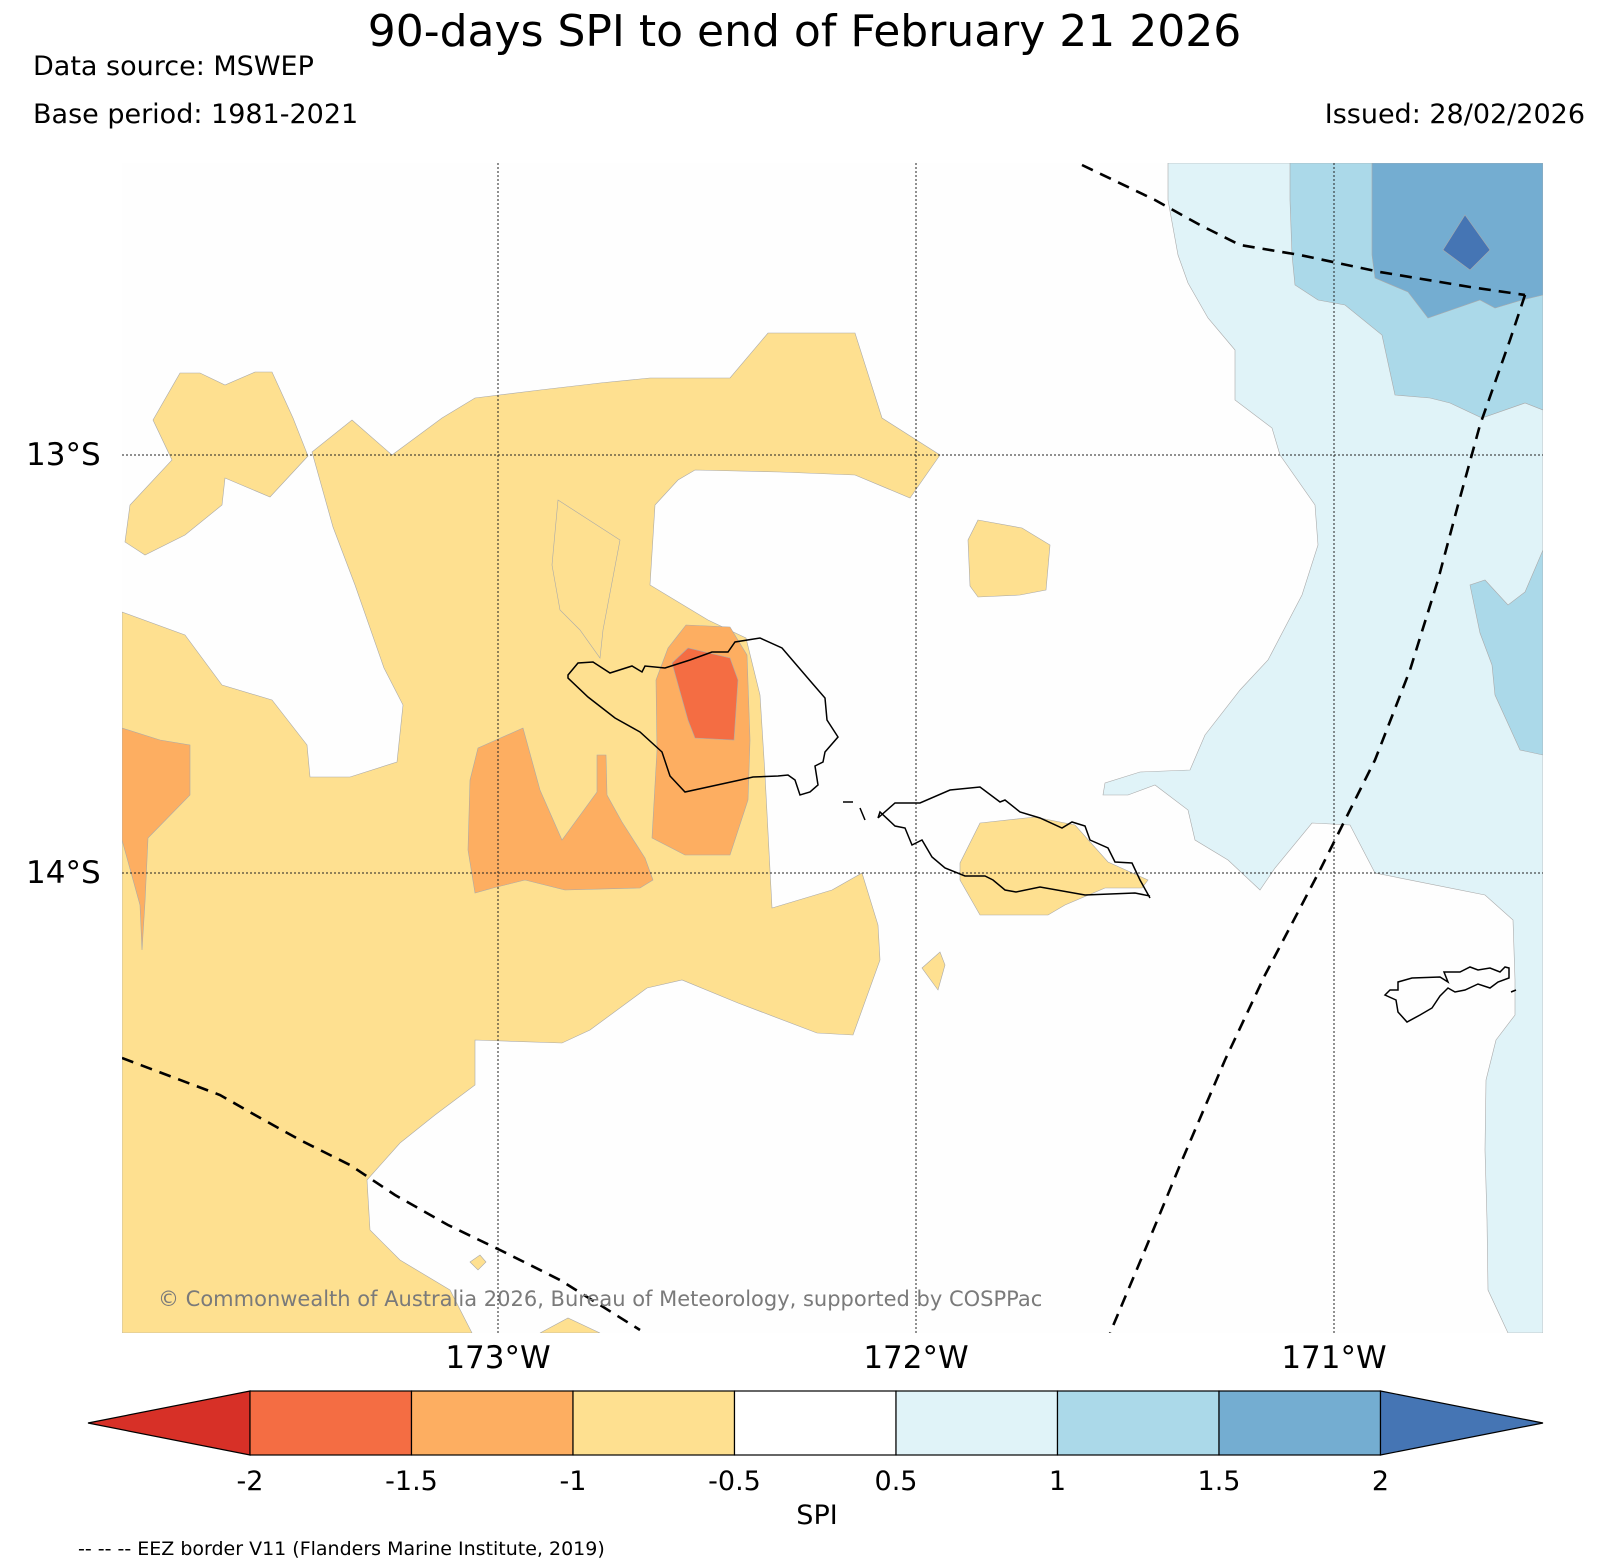 Image resolution: width=1609 pixels, height=1563 pixels. What do you see at coordinates (196, 114) in the screenshot?
I see `base-period-label: Base period: 1981-2021` at bounding box center [196, 114].